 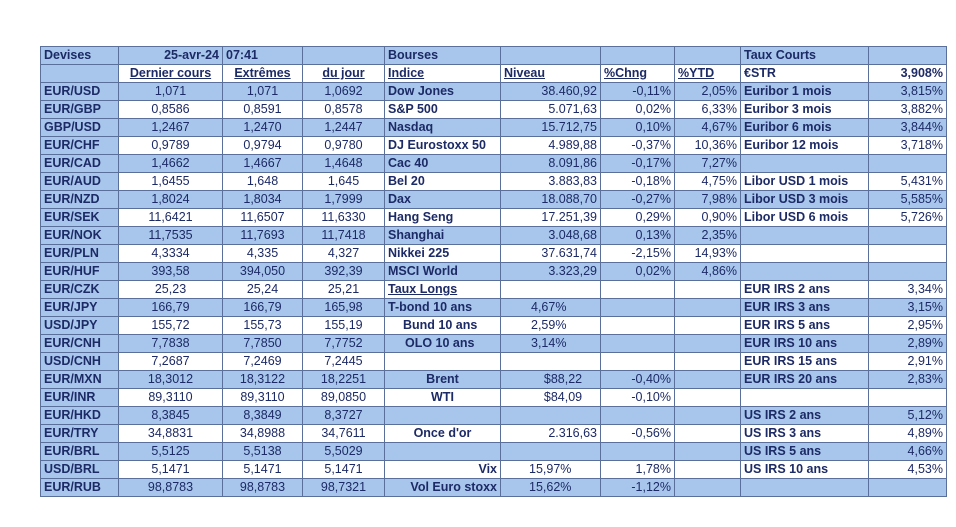 I want to click on table-cell: EUR/GBP, so click(x=79, y=109).